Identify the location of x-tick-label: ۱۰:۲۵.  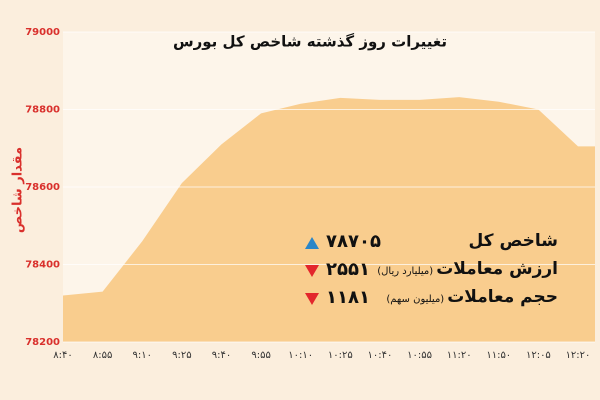
(340, 355).